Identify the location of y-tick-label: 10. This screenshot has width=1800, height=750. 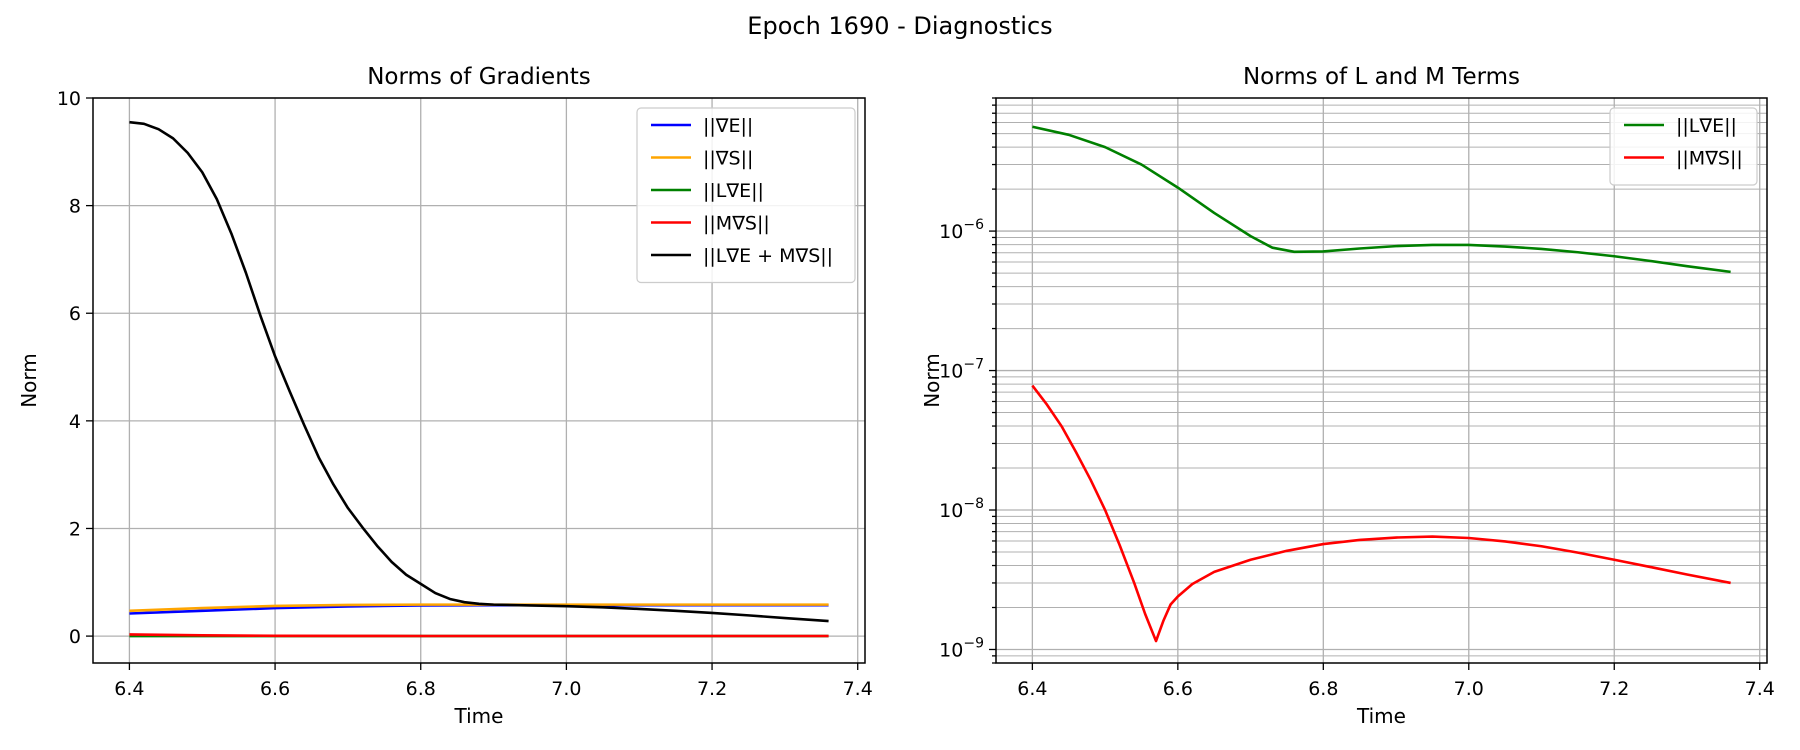
(69, 99).